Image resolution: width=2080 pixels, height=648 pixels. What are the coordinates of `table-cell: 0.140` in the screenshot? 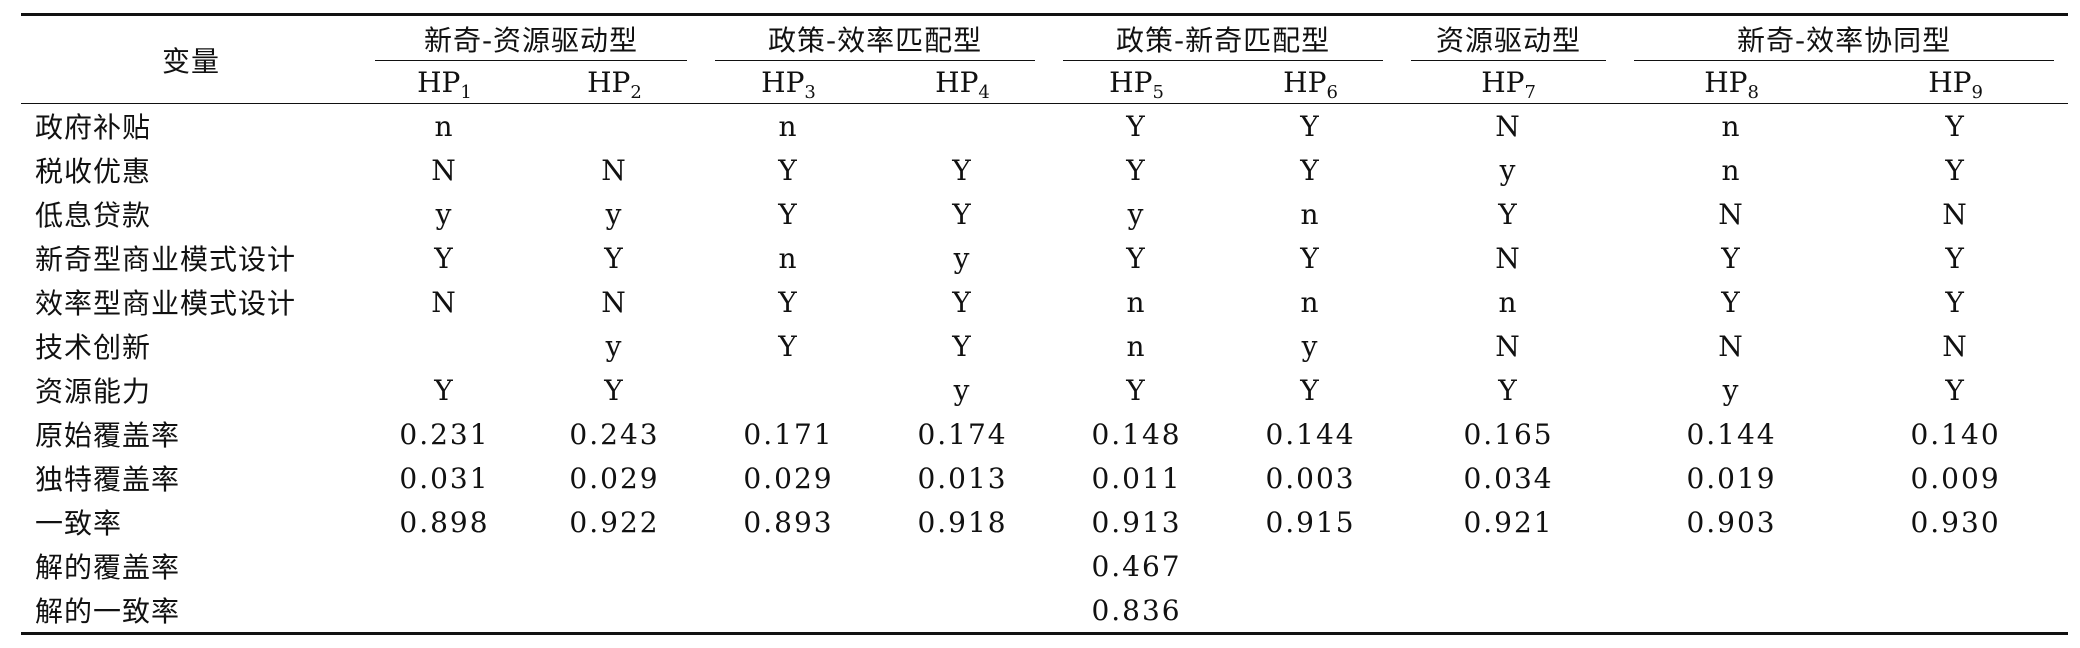 It's located at (1955, 434).